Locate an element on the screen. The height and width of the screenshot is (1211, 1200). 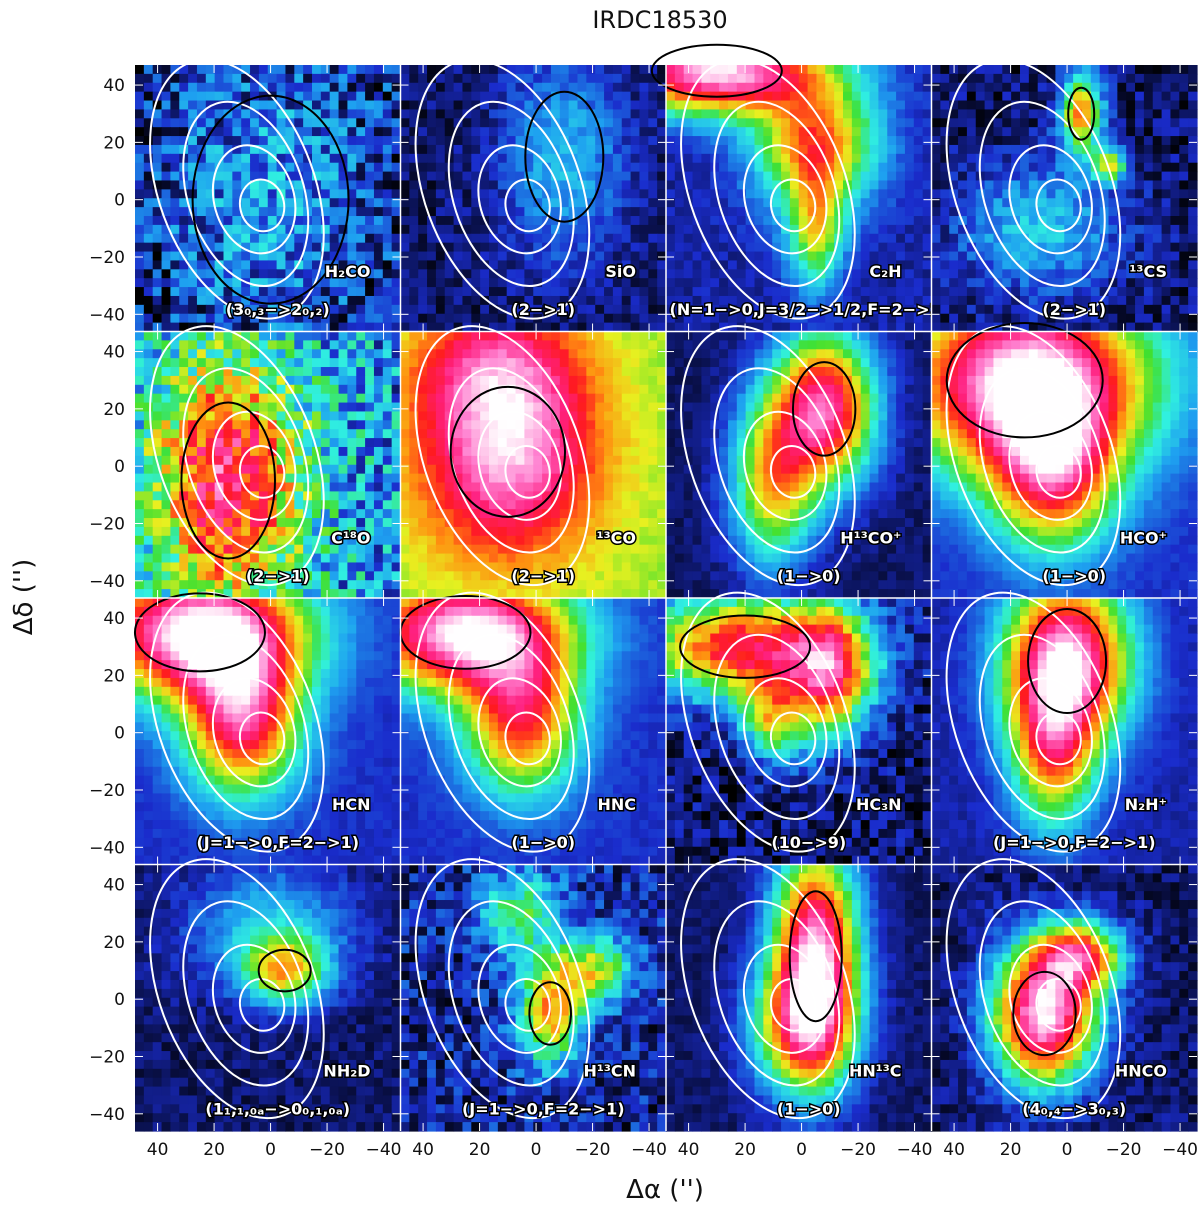
continuum-contour is located at coordinates (246, 194).